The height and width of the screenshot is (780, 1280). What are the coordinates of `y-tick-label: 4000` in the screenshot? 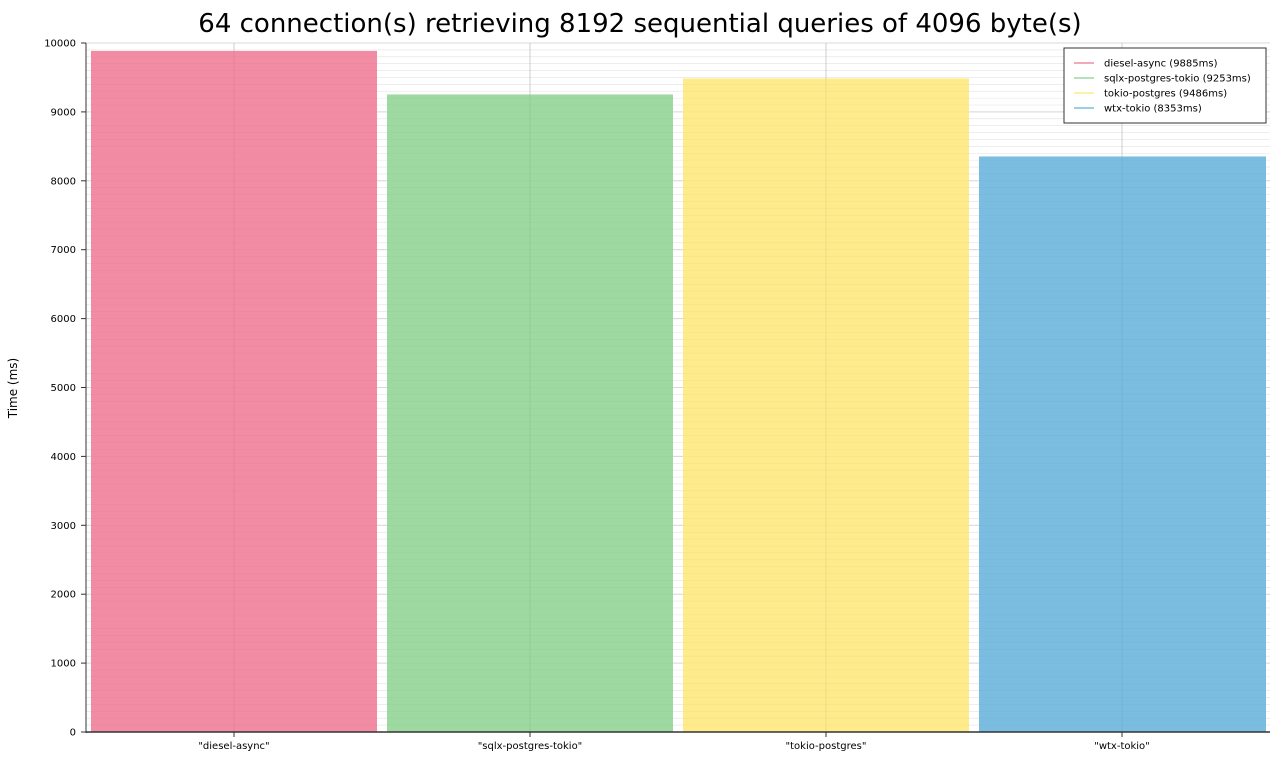 It's located at (63, 457).